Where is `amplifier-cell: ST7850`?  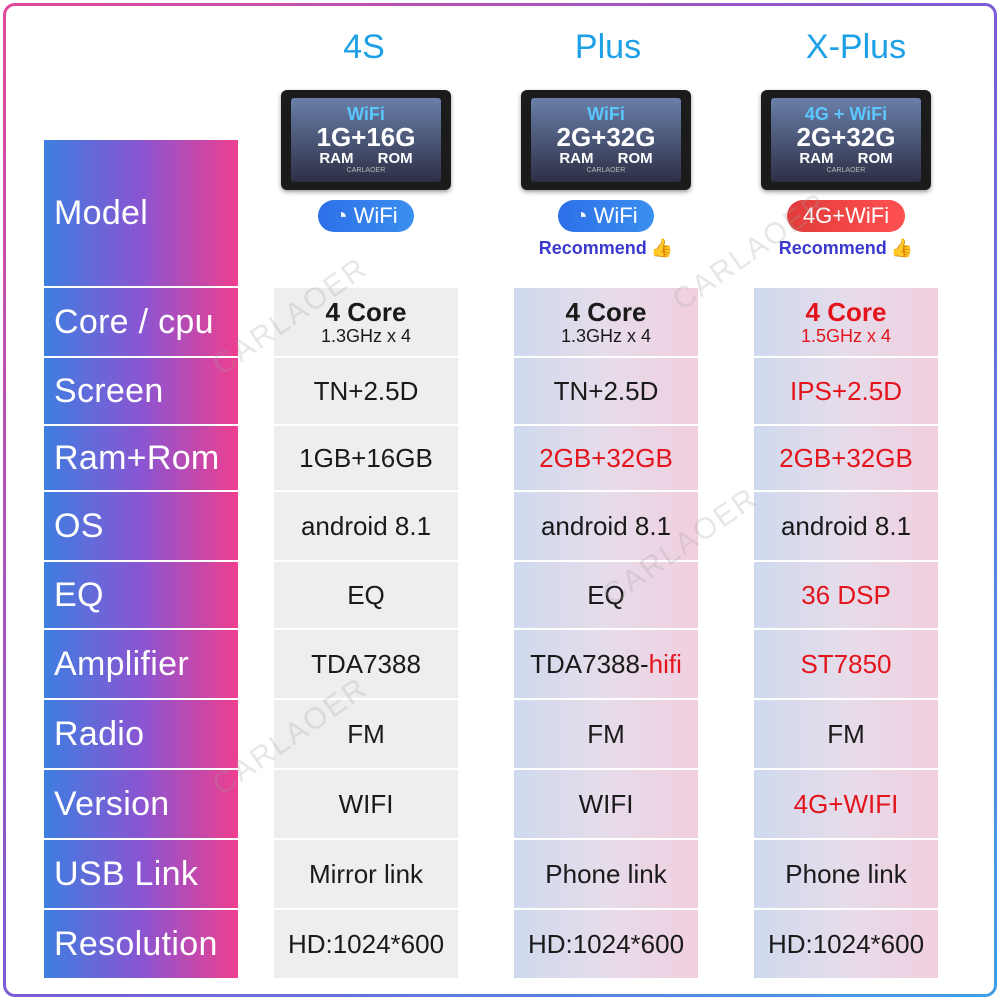
amplifier-cell: ST7850 is located at coordinates (846, 664).